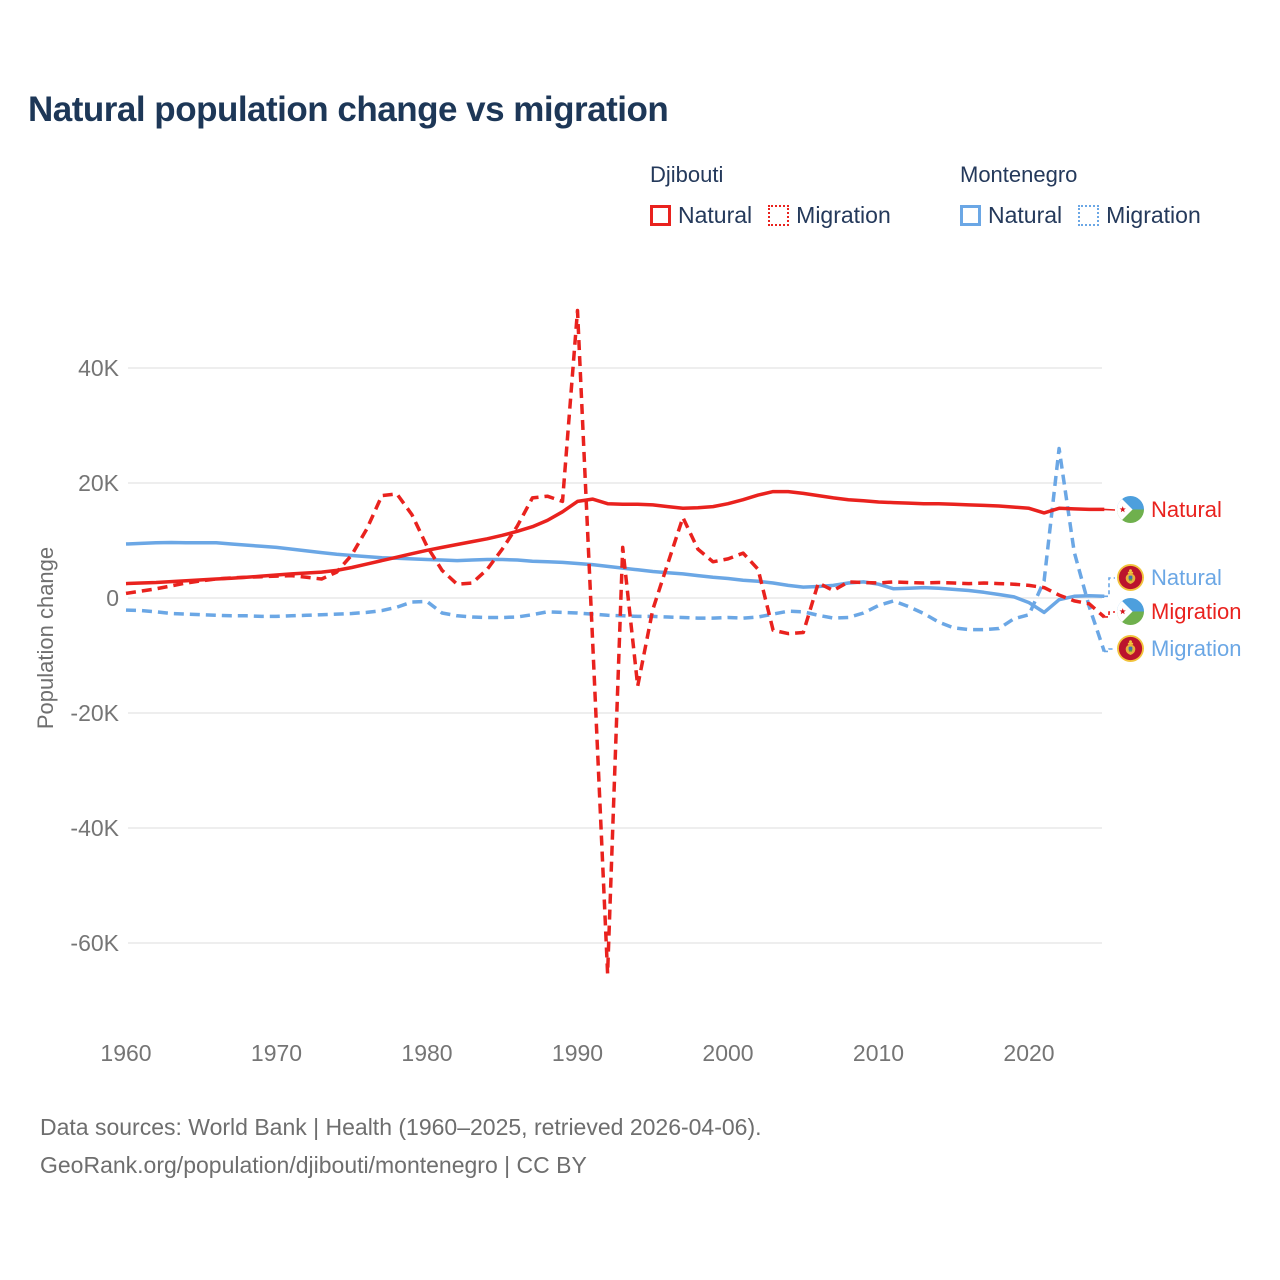  I want to click on legend-swatch-dashed-red-icon, so click(779, 215).